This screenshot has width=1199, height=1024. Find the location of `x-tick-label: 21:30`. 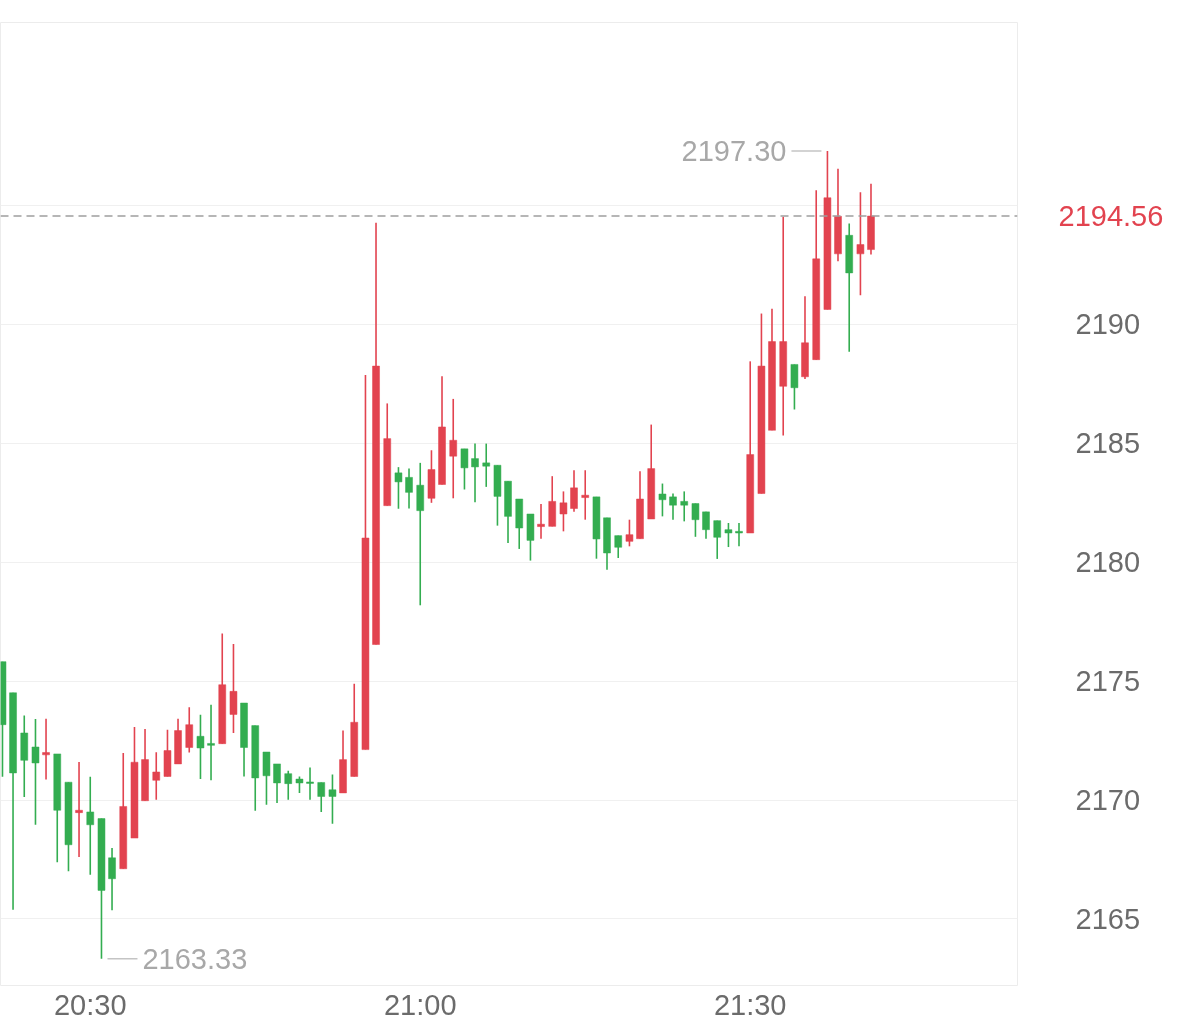

x-tick-label: 21:30 is located at coordinates (750, 1004).